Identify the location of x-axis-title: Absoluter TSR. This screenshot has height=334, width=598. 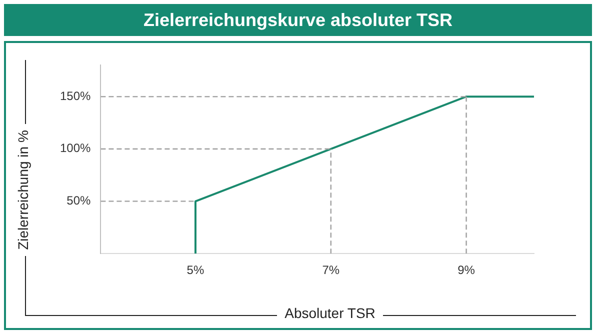
(330, 313).